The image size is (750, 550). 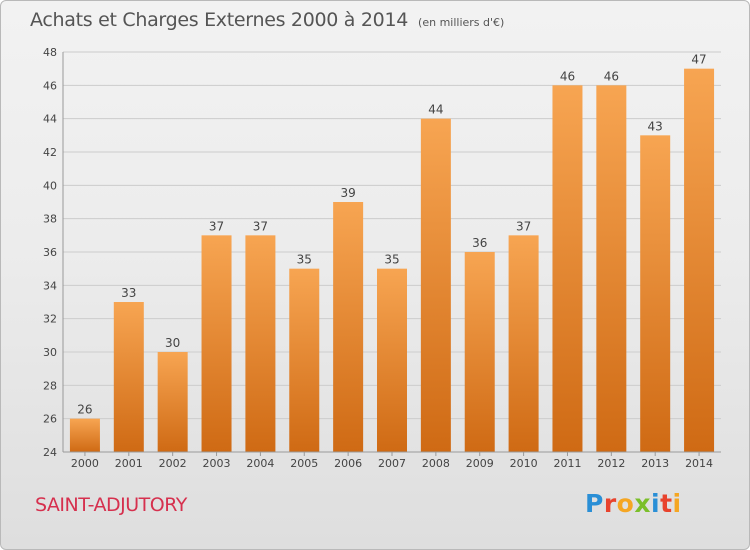 What do you see at coordinates (50, 419) in the screenshot?
I see `y-tick-label: 26` at bounding box center [50, 419].